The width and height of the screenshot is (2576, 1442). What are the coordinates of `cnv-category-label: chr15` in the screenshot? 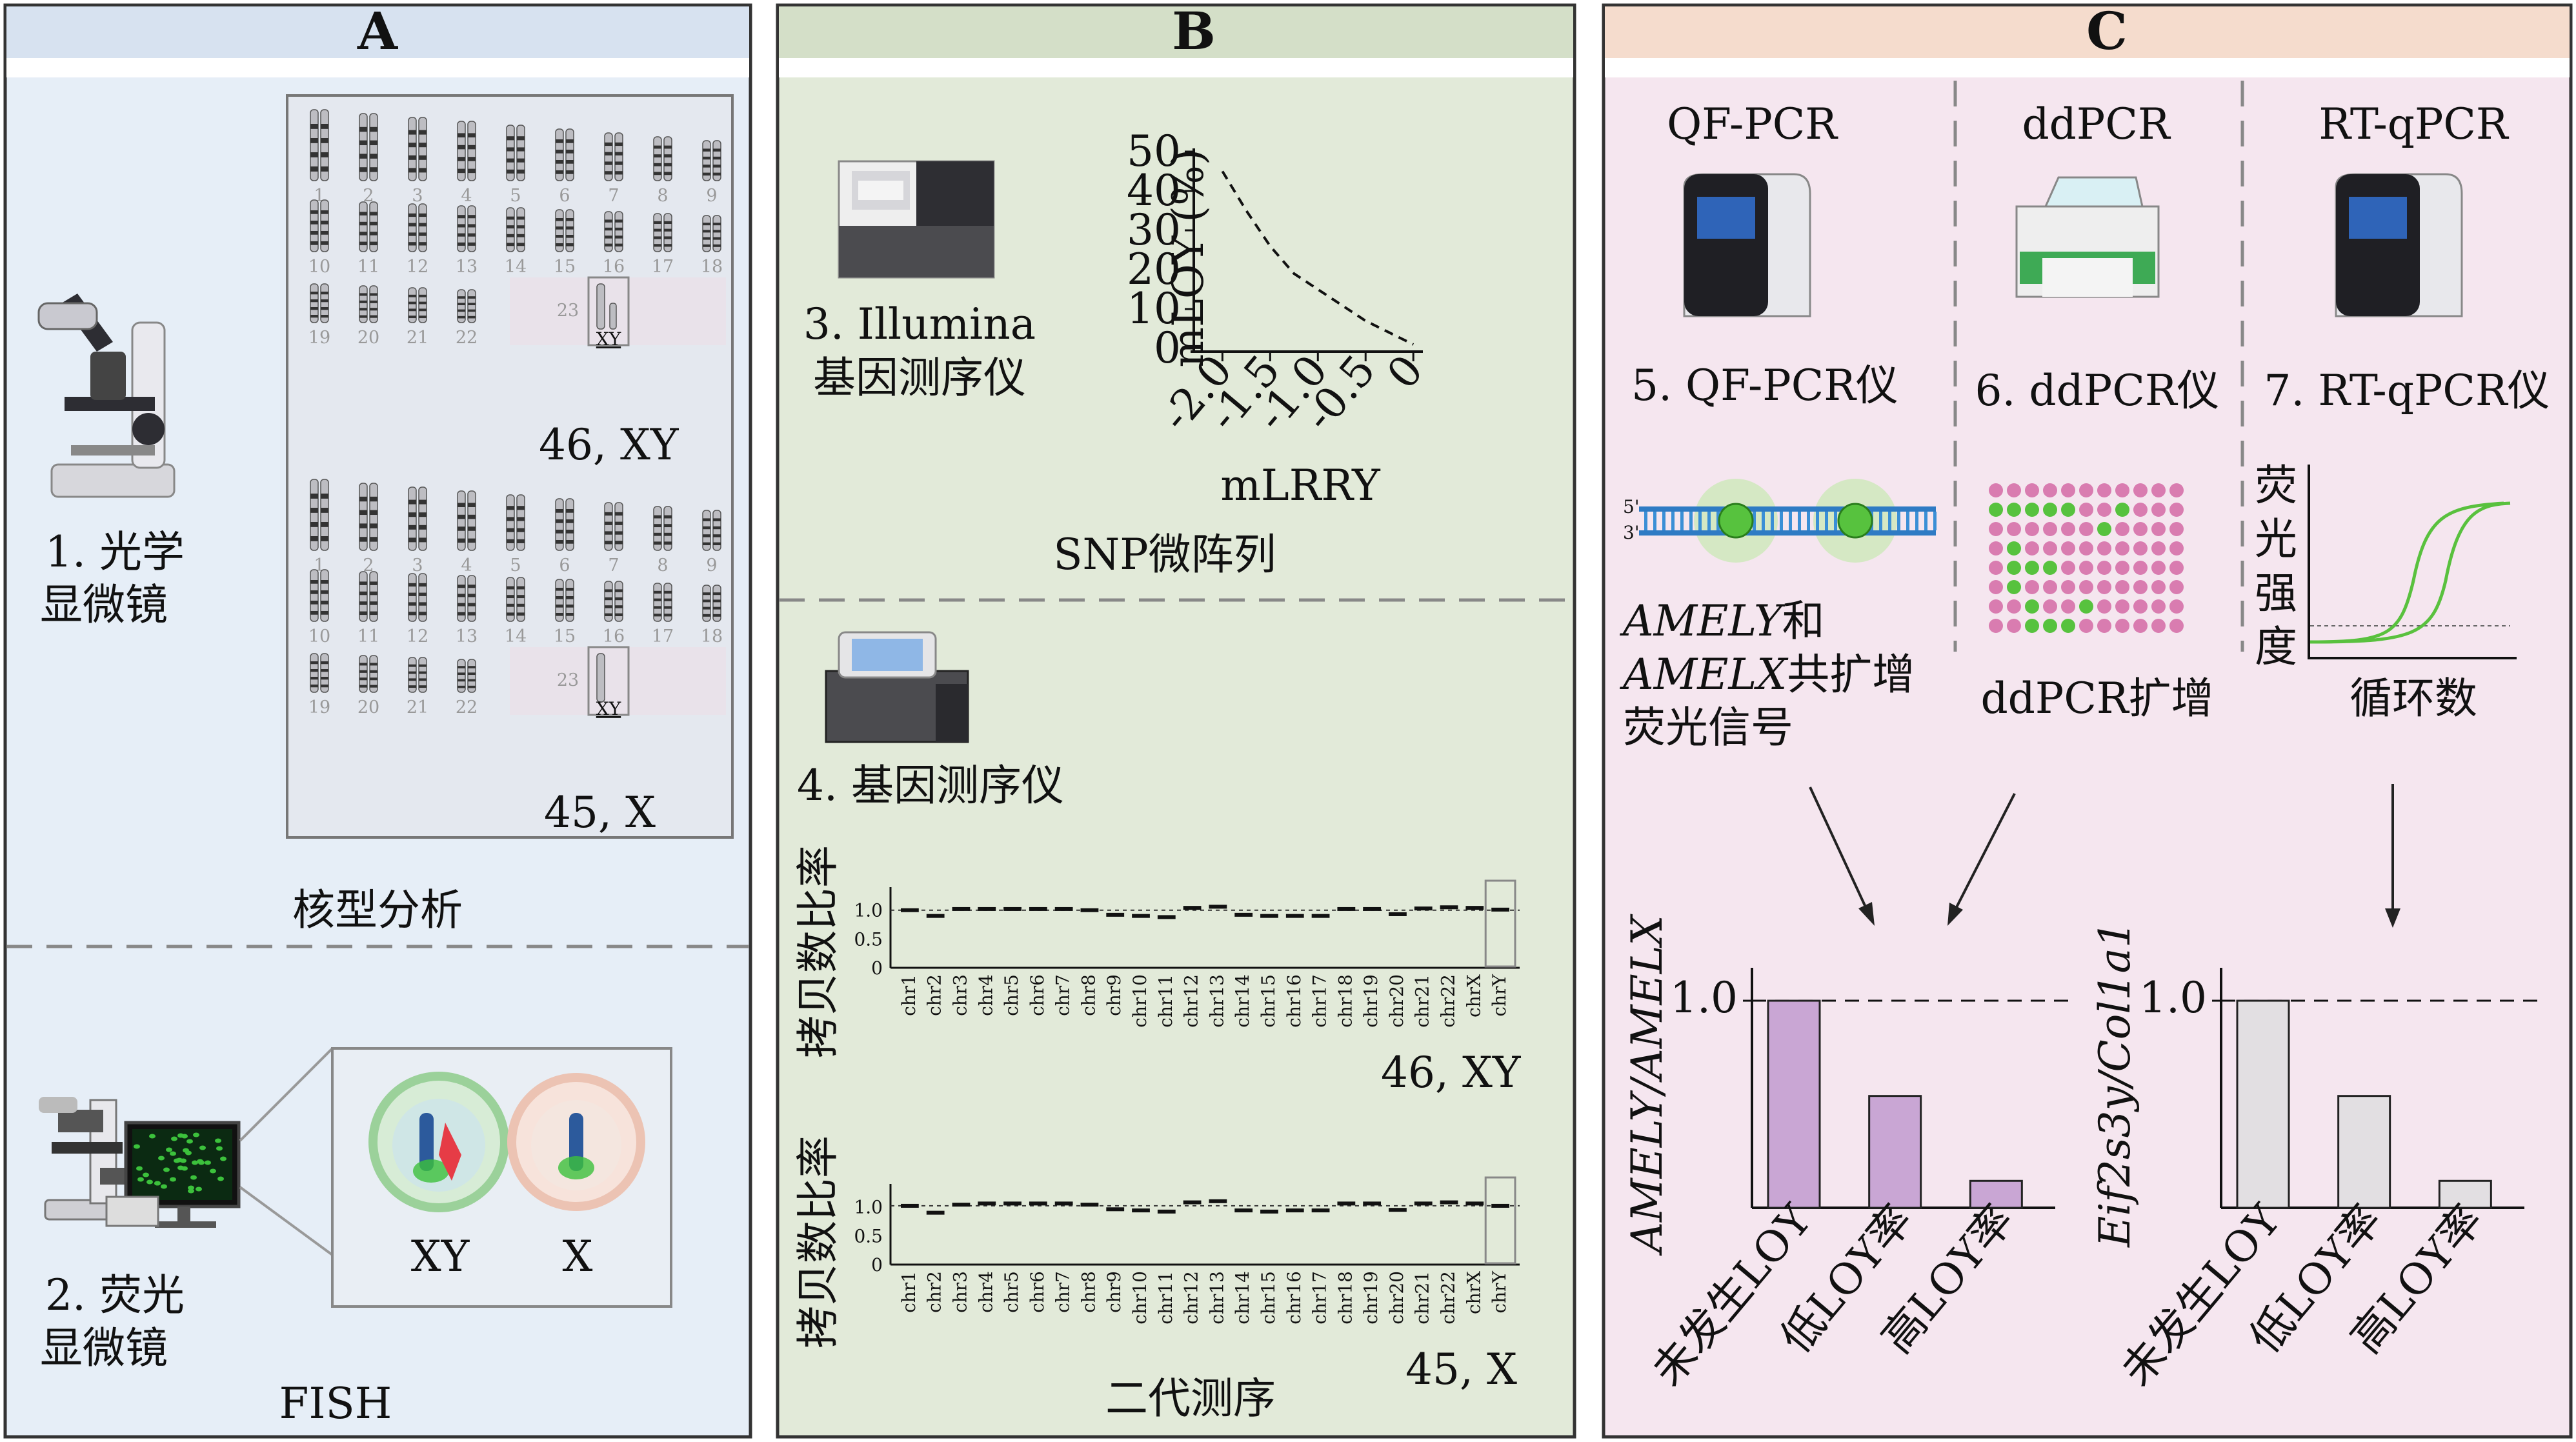 It's located at (1268, 1001).